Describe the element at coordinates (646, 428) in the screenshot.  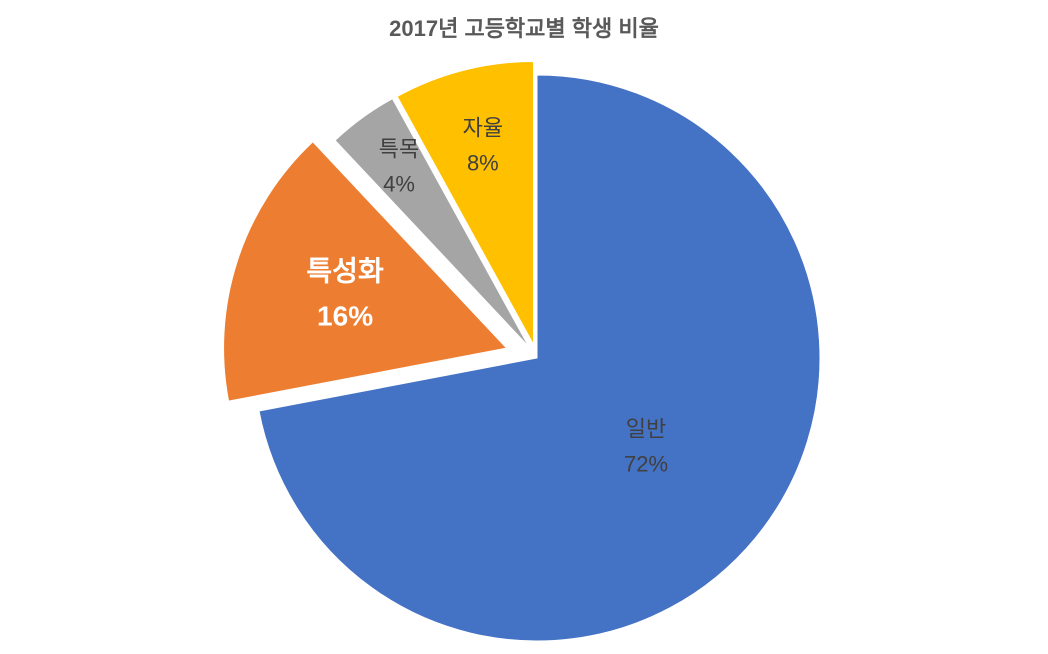
I see `slice-label: 일반` at that location.